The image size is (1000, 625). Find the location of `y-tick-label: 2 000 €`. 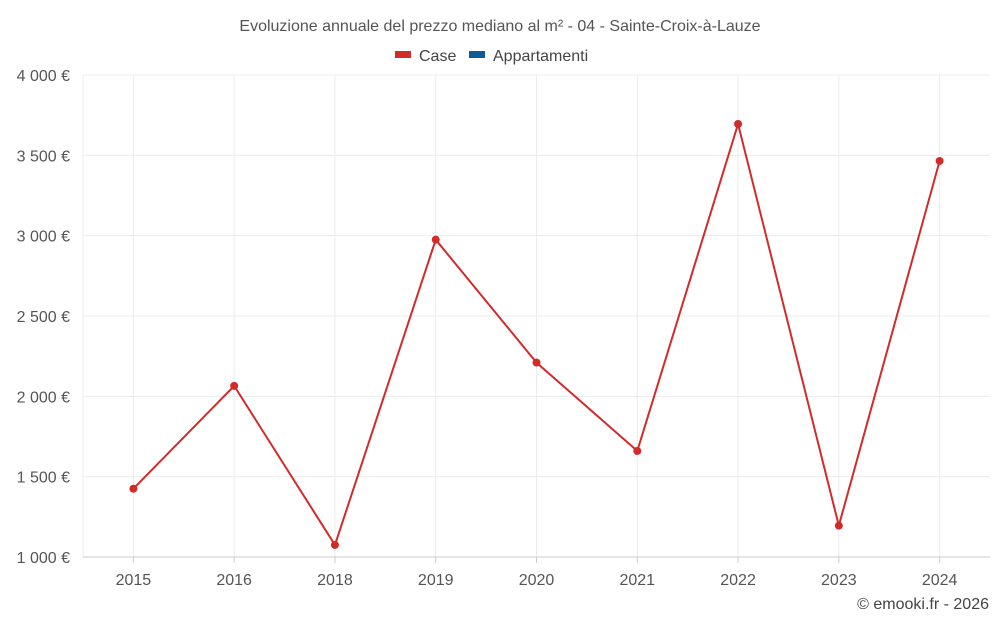

y-tick-label: 2 000 € is located at coordinates (43, 397).